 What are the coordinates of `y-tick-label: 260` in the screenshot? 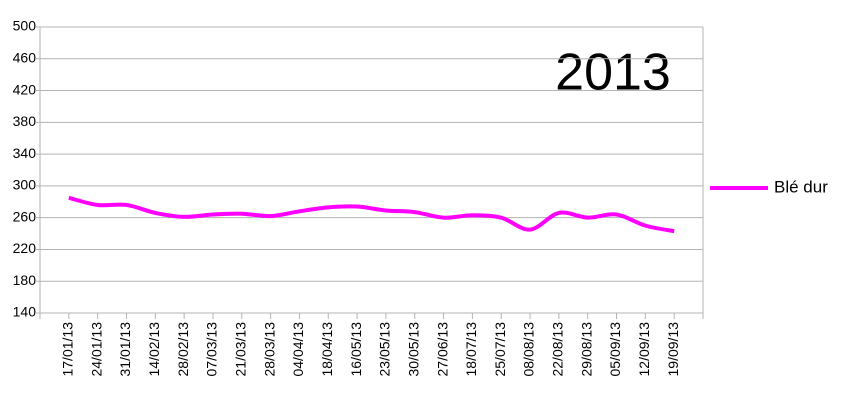 It's located at (25, 216).